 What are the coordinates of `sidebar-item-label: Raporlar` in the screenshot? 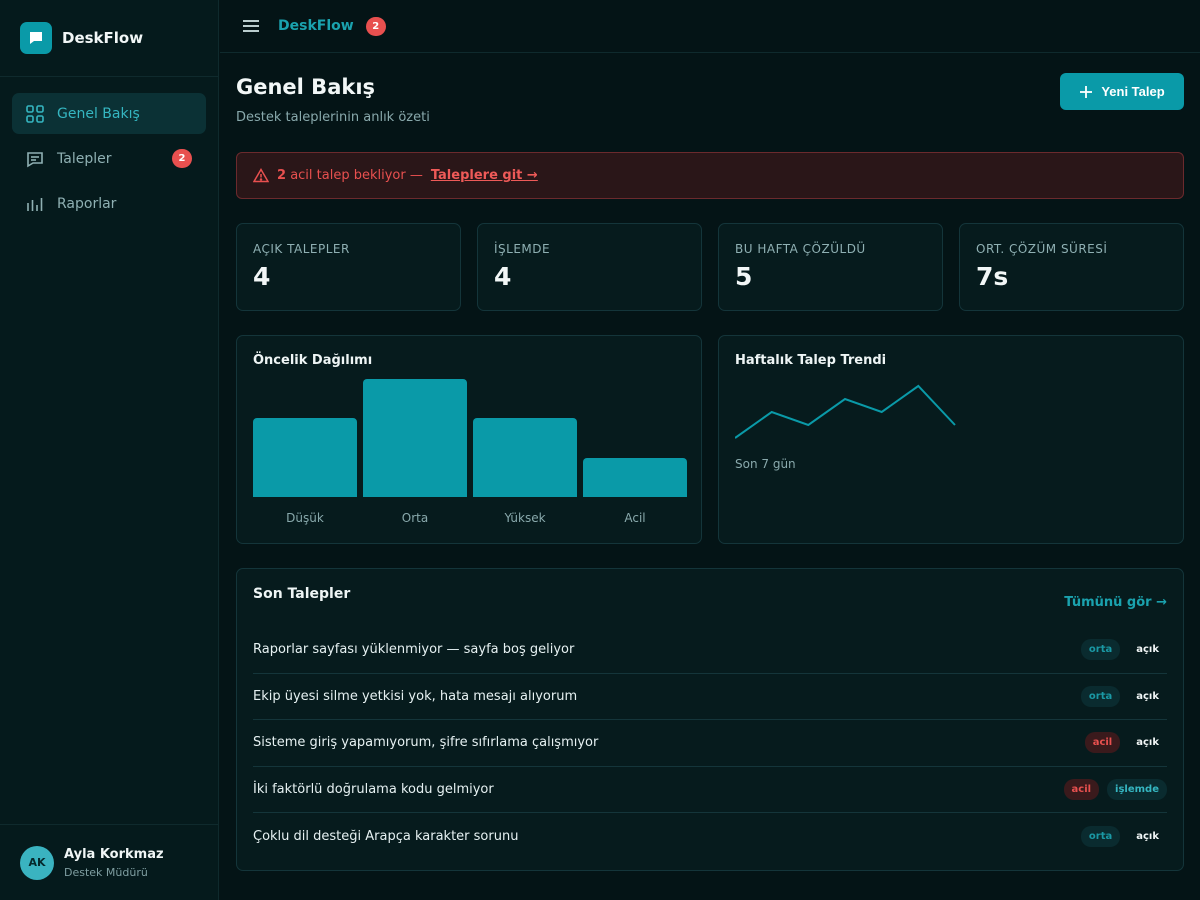 It's located at (87, 203).